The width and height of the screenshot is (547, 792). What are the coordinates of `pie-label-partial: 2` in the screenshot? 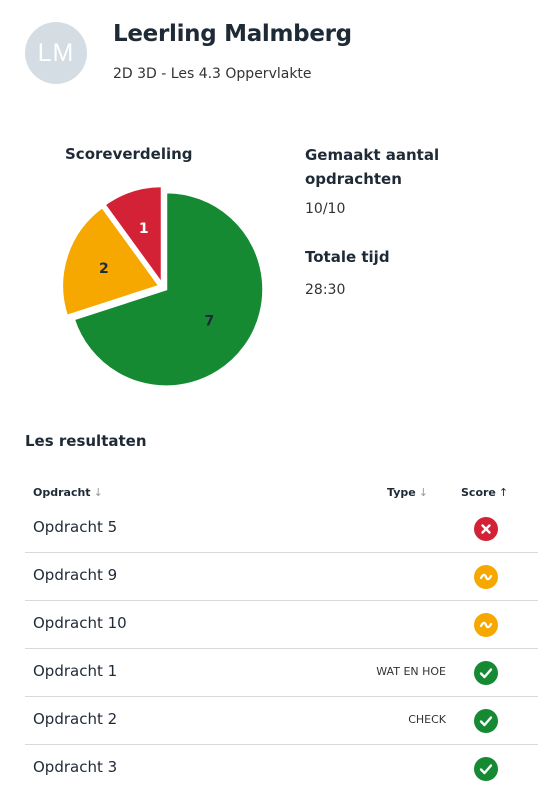 It's located at (104, 269).